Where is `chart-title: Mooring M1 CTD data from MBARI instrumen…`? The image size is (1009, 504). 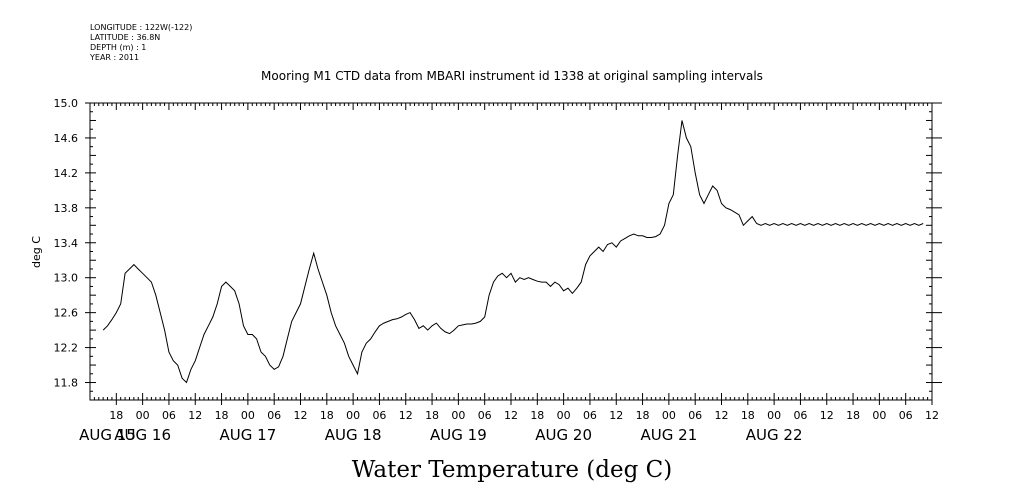
chart-title: Mooring M1 CTD data from MBARI instrumen… is located at coordinates (512, 76).